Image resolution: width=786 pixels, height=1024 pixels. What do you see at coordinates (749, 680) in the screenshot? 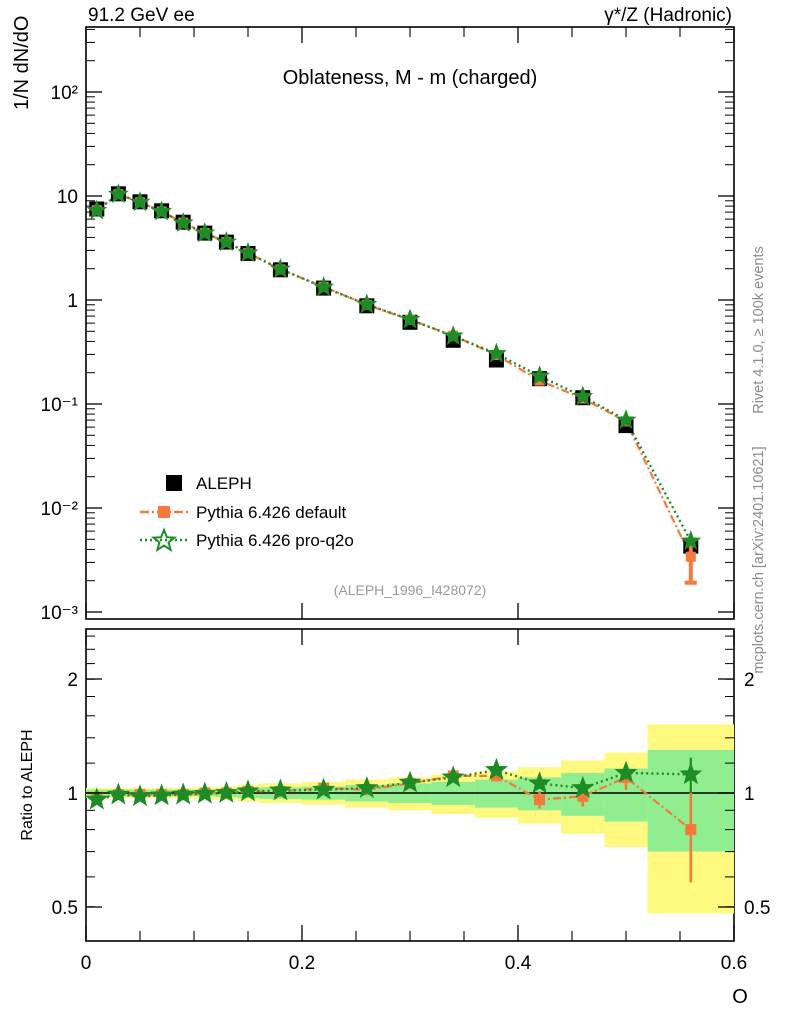
I see `ratio-ytick-label-right-0: 2` at bounding box center [749, 680].